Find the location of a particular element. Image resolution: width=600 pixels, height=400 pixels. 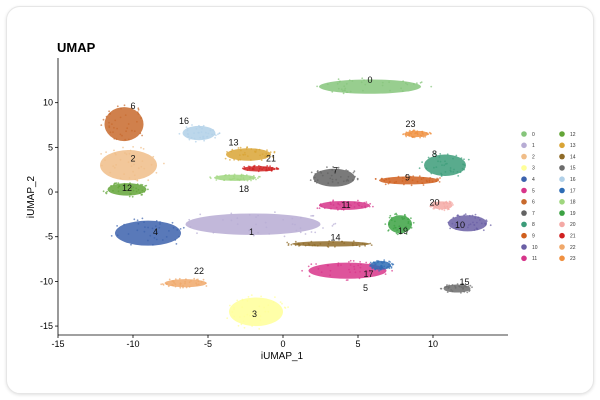

legend-label-6: 6 is located at coordinates (533, 203).